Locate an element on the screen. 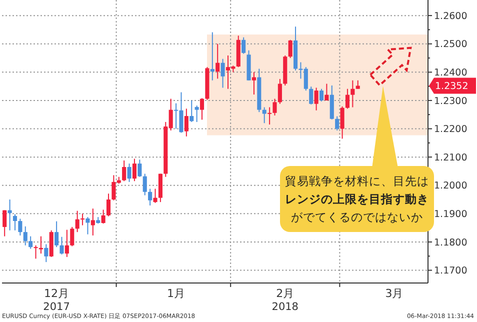  y-tick-label: 1.2200 is located at coordinates (451, 130).